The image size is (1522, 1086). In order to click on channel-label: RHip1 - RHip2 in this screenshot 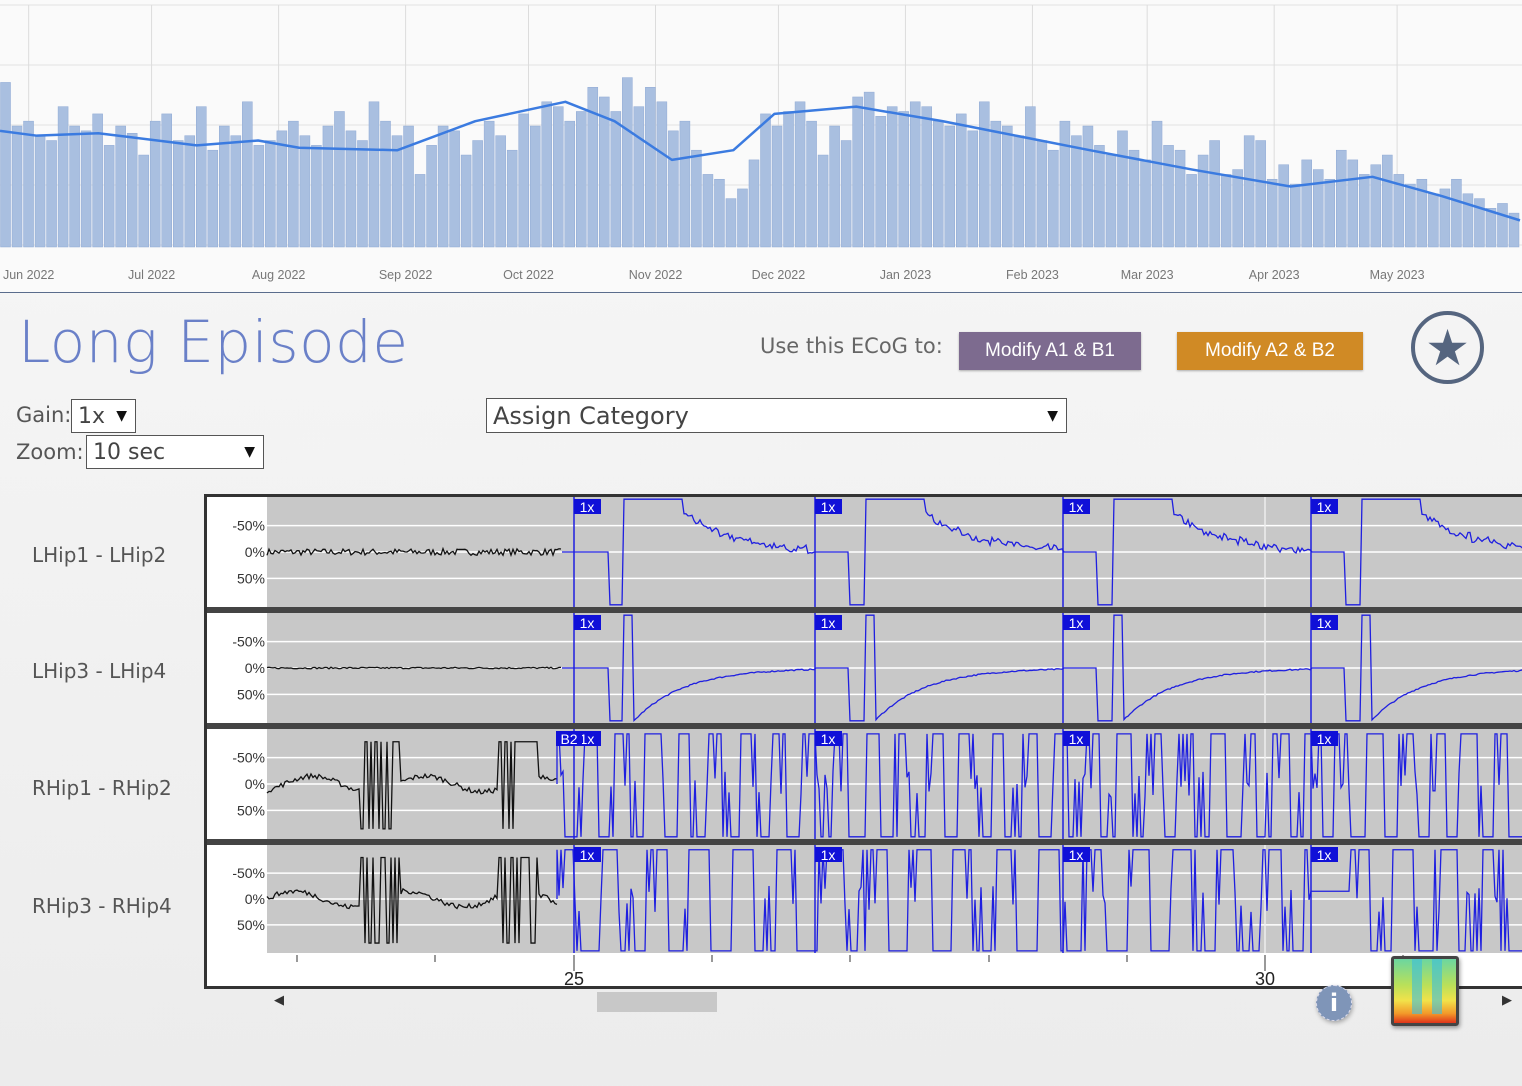, I will do `click(102, 788)`.